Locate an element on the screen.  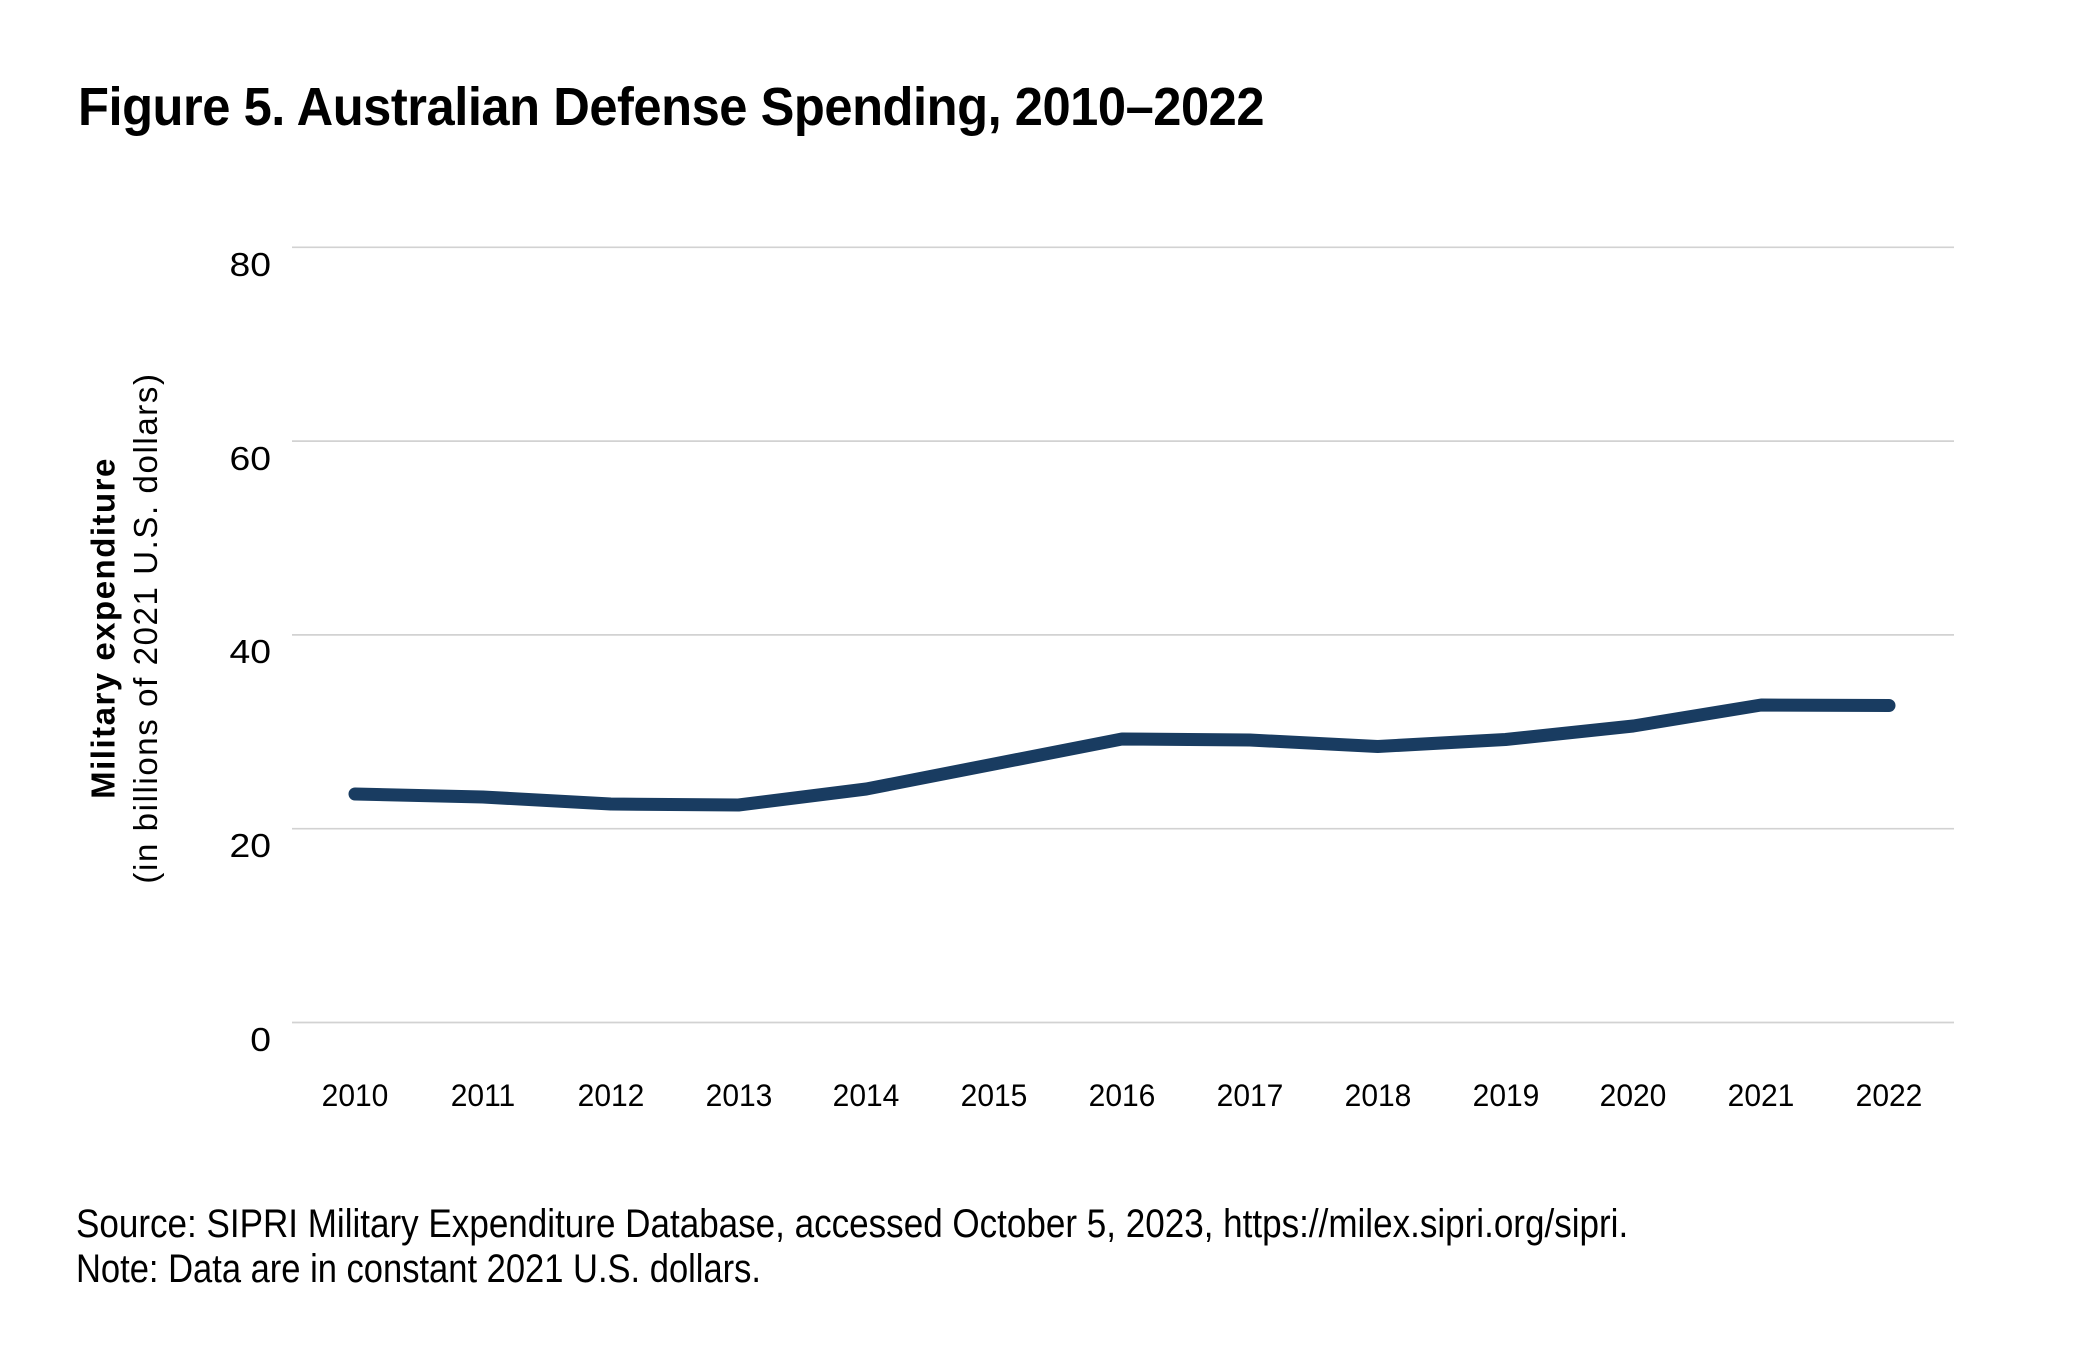
svg-text: Military expenditure is located at coordinates (103, 628).